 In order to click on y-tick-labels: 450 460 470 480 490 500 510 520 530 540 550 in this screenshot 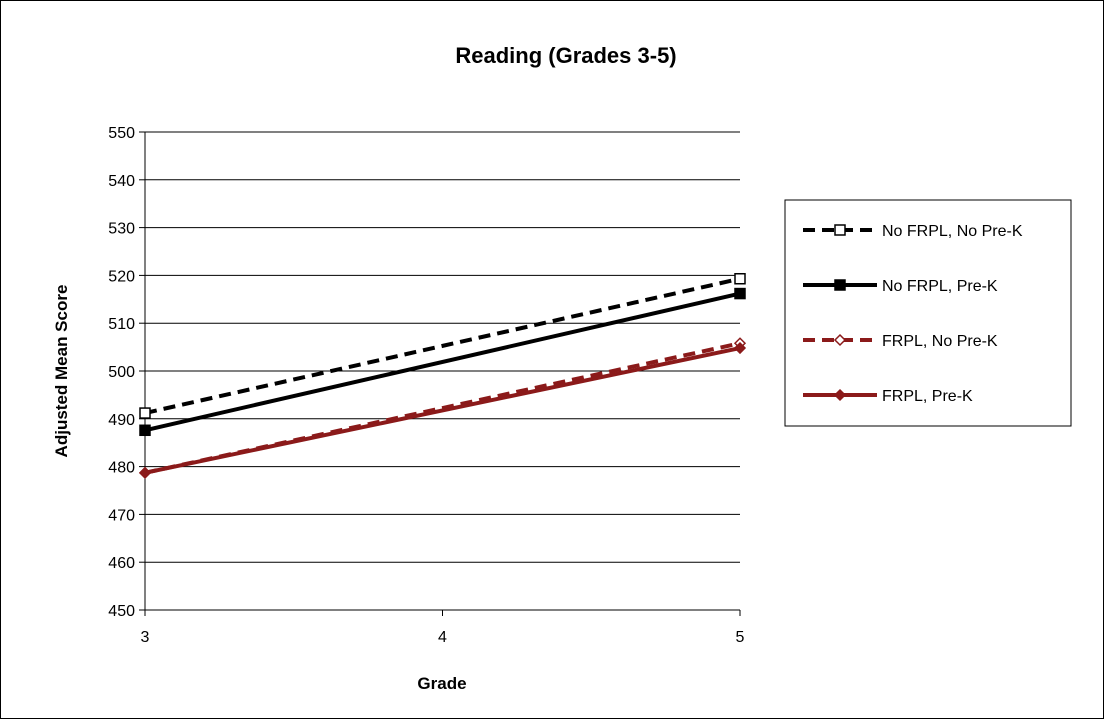, I will do `click(121, 372)`.